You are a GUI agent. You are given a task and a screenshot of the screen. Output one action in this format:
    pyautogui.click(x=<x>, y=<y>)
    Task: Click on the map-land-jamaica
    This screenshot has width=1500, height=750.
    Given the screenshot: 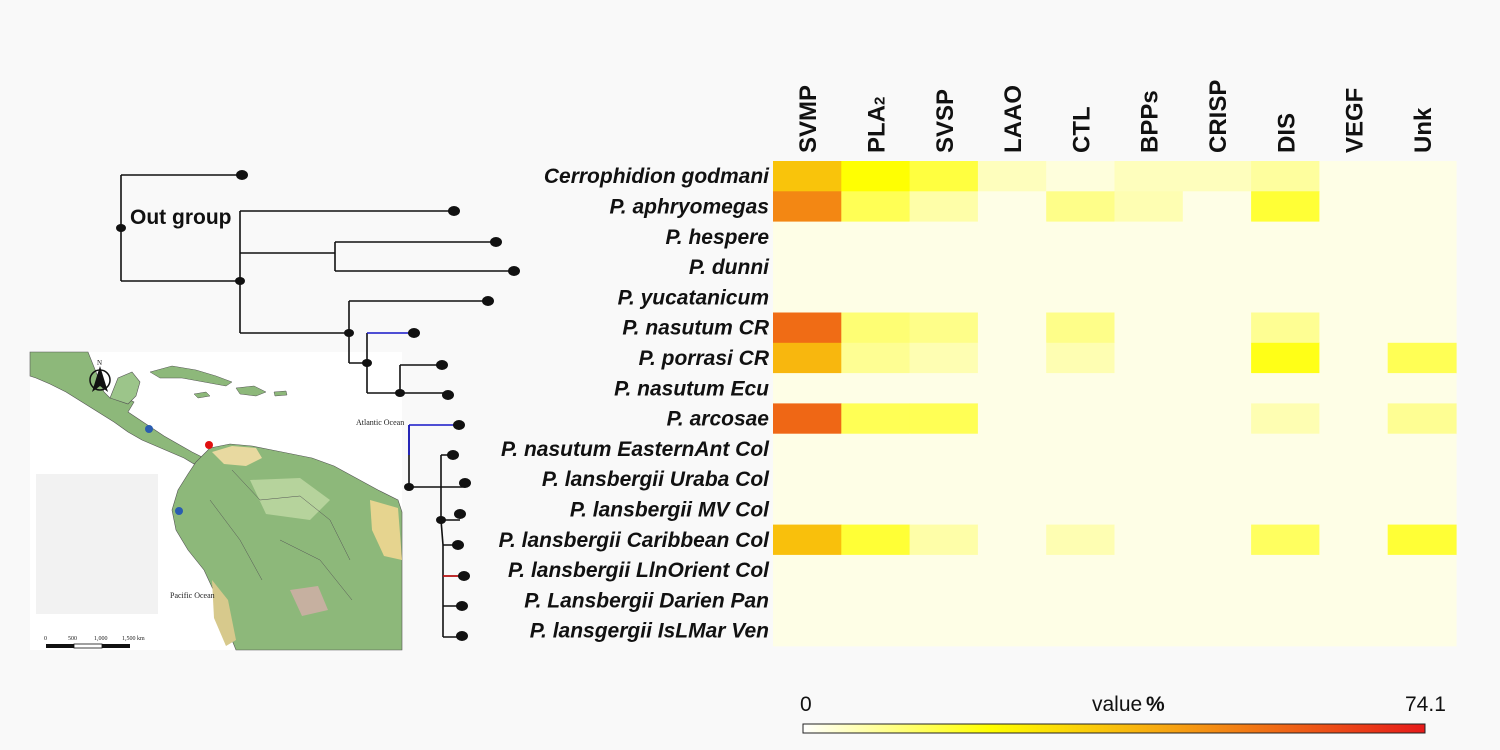 What is the action you would take?
    pyautogui.click(x=202, y=395)
    